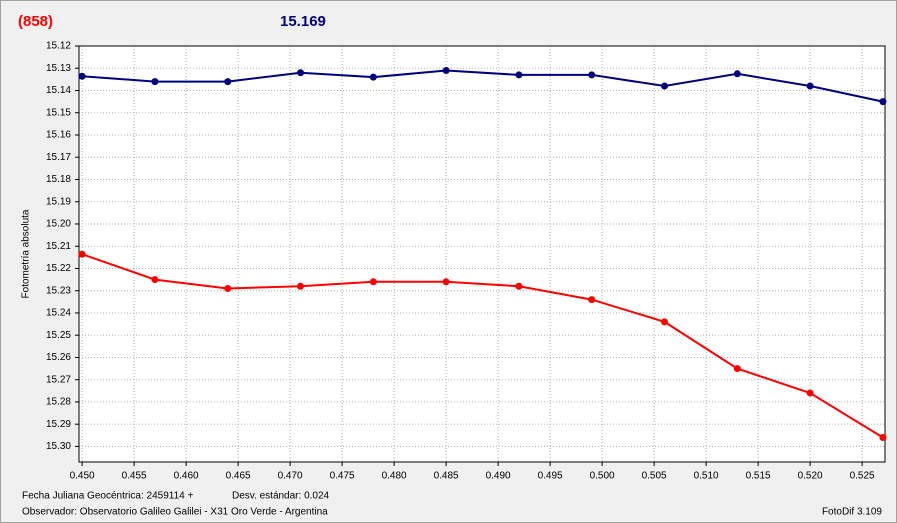 The width and height of the screenshot is (897, 523). Describe the element at coordinates (706, 476) in the screenshot. I see `x-tick-label: 0.510` at that location.